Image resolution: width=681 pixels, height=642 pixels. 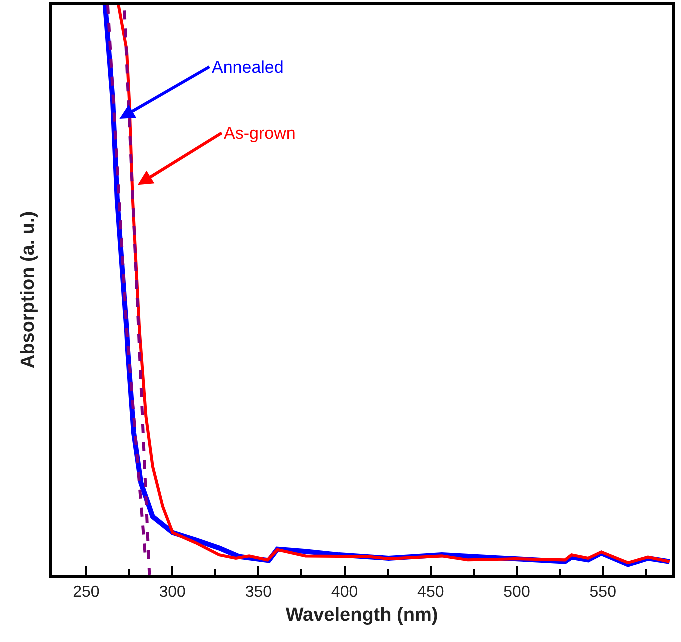 I want to click on annotation: Annealed, so click(x=248, y=67).